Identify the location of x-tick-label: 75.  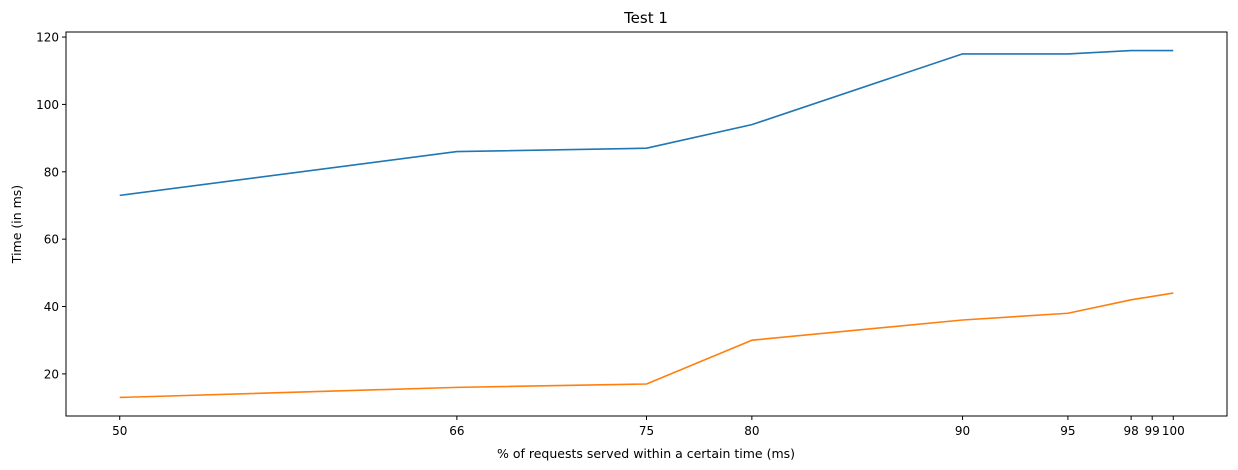
(646, 431).